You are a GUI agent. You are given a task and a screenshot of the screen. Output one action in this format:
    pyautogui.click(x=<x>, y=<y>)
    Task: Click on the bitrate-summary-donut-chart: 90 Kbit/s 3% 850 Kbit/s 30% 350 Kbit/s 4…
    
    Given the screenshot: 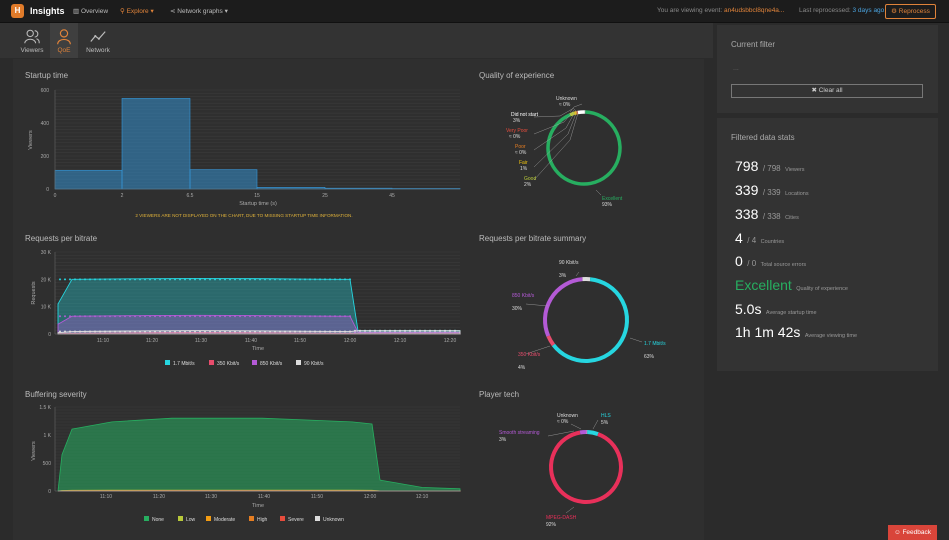 What is the action you would take?
    pyautogui.click(x=588, y=316)
    